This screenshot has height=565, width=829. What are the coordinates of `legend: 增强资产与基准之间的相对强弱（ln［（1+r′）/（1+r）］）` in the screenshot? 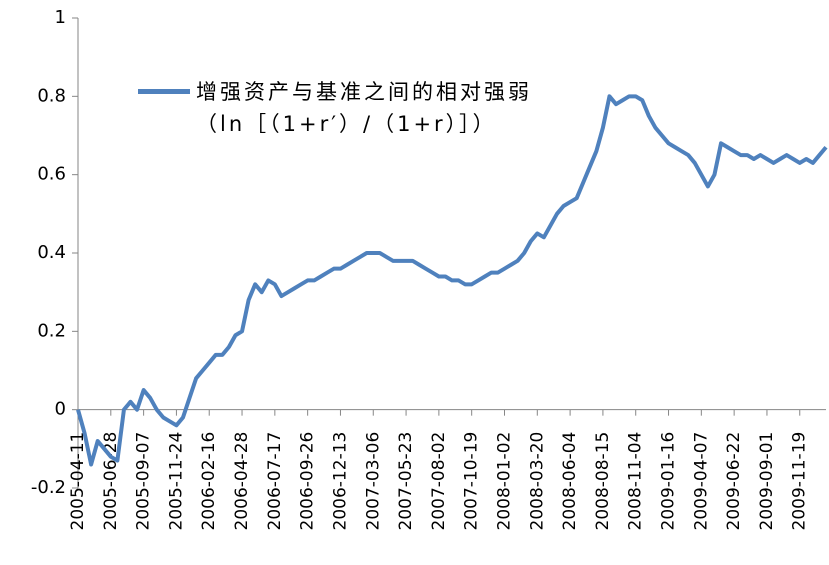 It's located at (337, 108).